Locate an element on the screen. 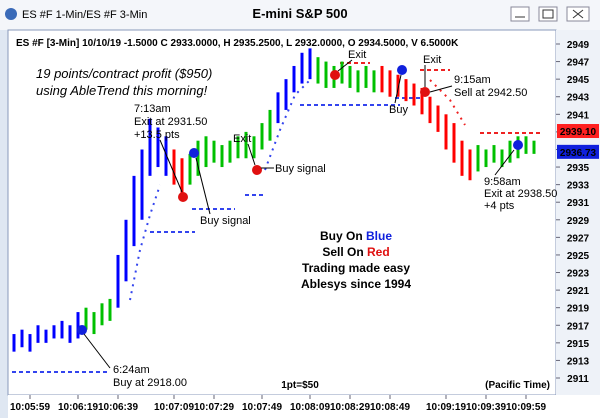  app-icon is located at coordinates (11, 14).